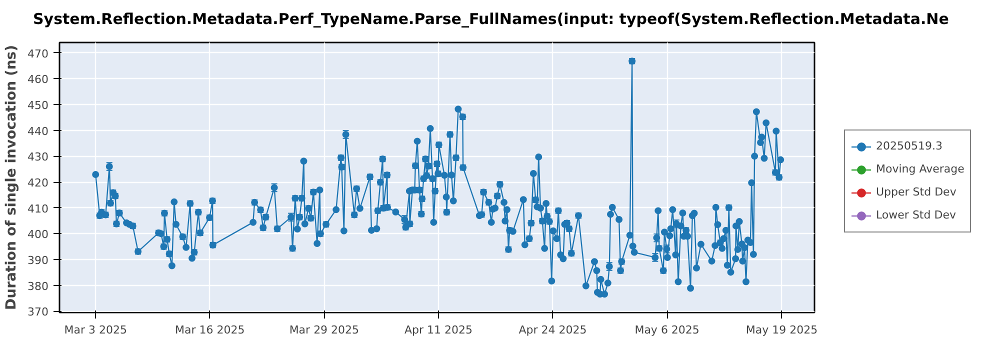  What do you see at coordinates (38, 312) in the screenshot?
I see `y-tick-label: 370` at bounding box center [38, 312].